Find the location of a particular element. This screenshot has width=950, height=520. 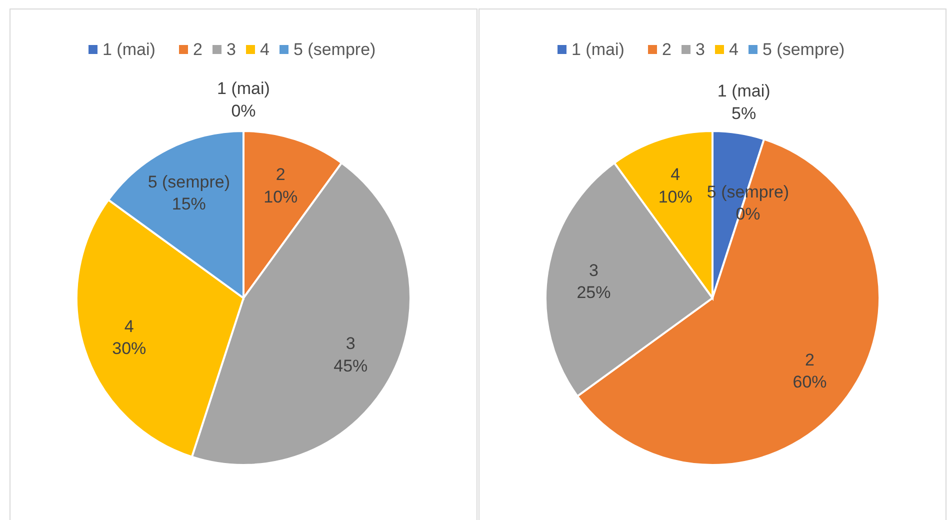

slice-label: 5 (sempre) is located at coordinates (189, 182).